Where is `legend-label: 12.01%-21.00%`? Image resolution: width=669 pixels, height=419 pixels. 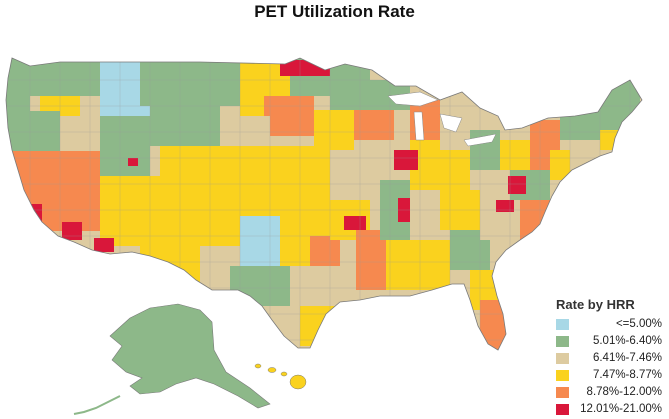 legend-label: 12.01%-21.00% is located at coordinates (621, 409).